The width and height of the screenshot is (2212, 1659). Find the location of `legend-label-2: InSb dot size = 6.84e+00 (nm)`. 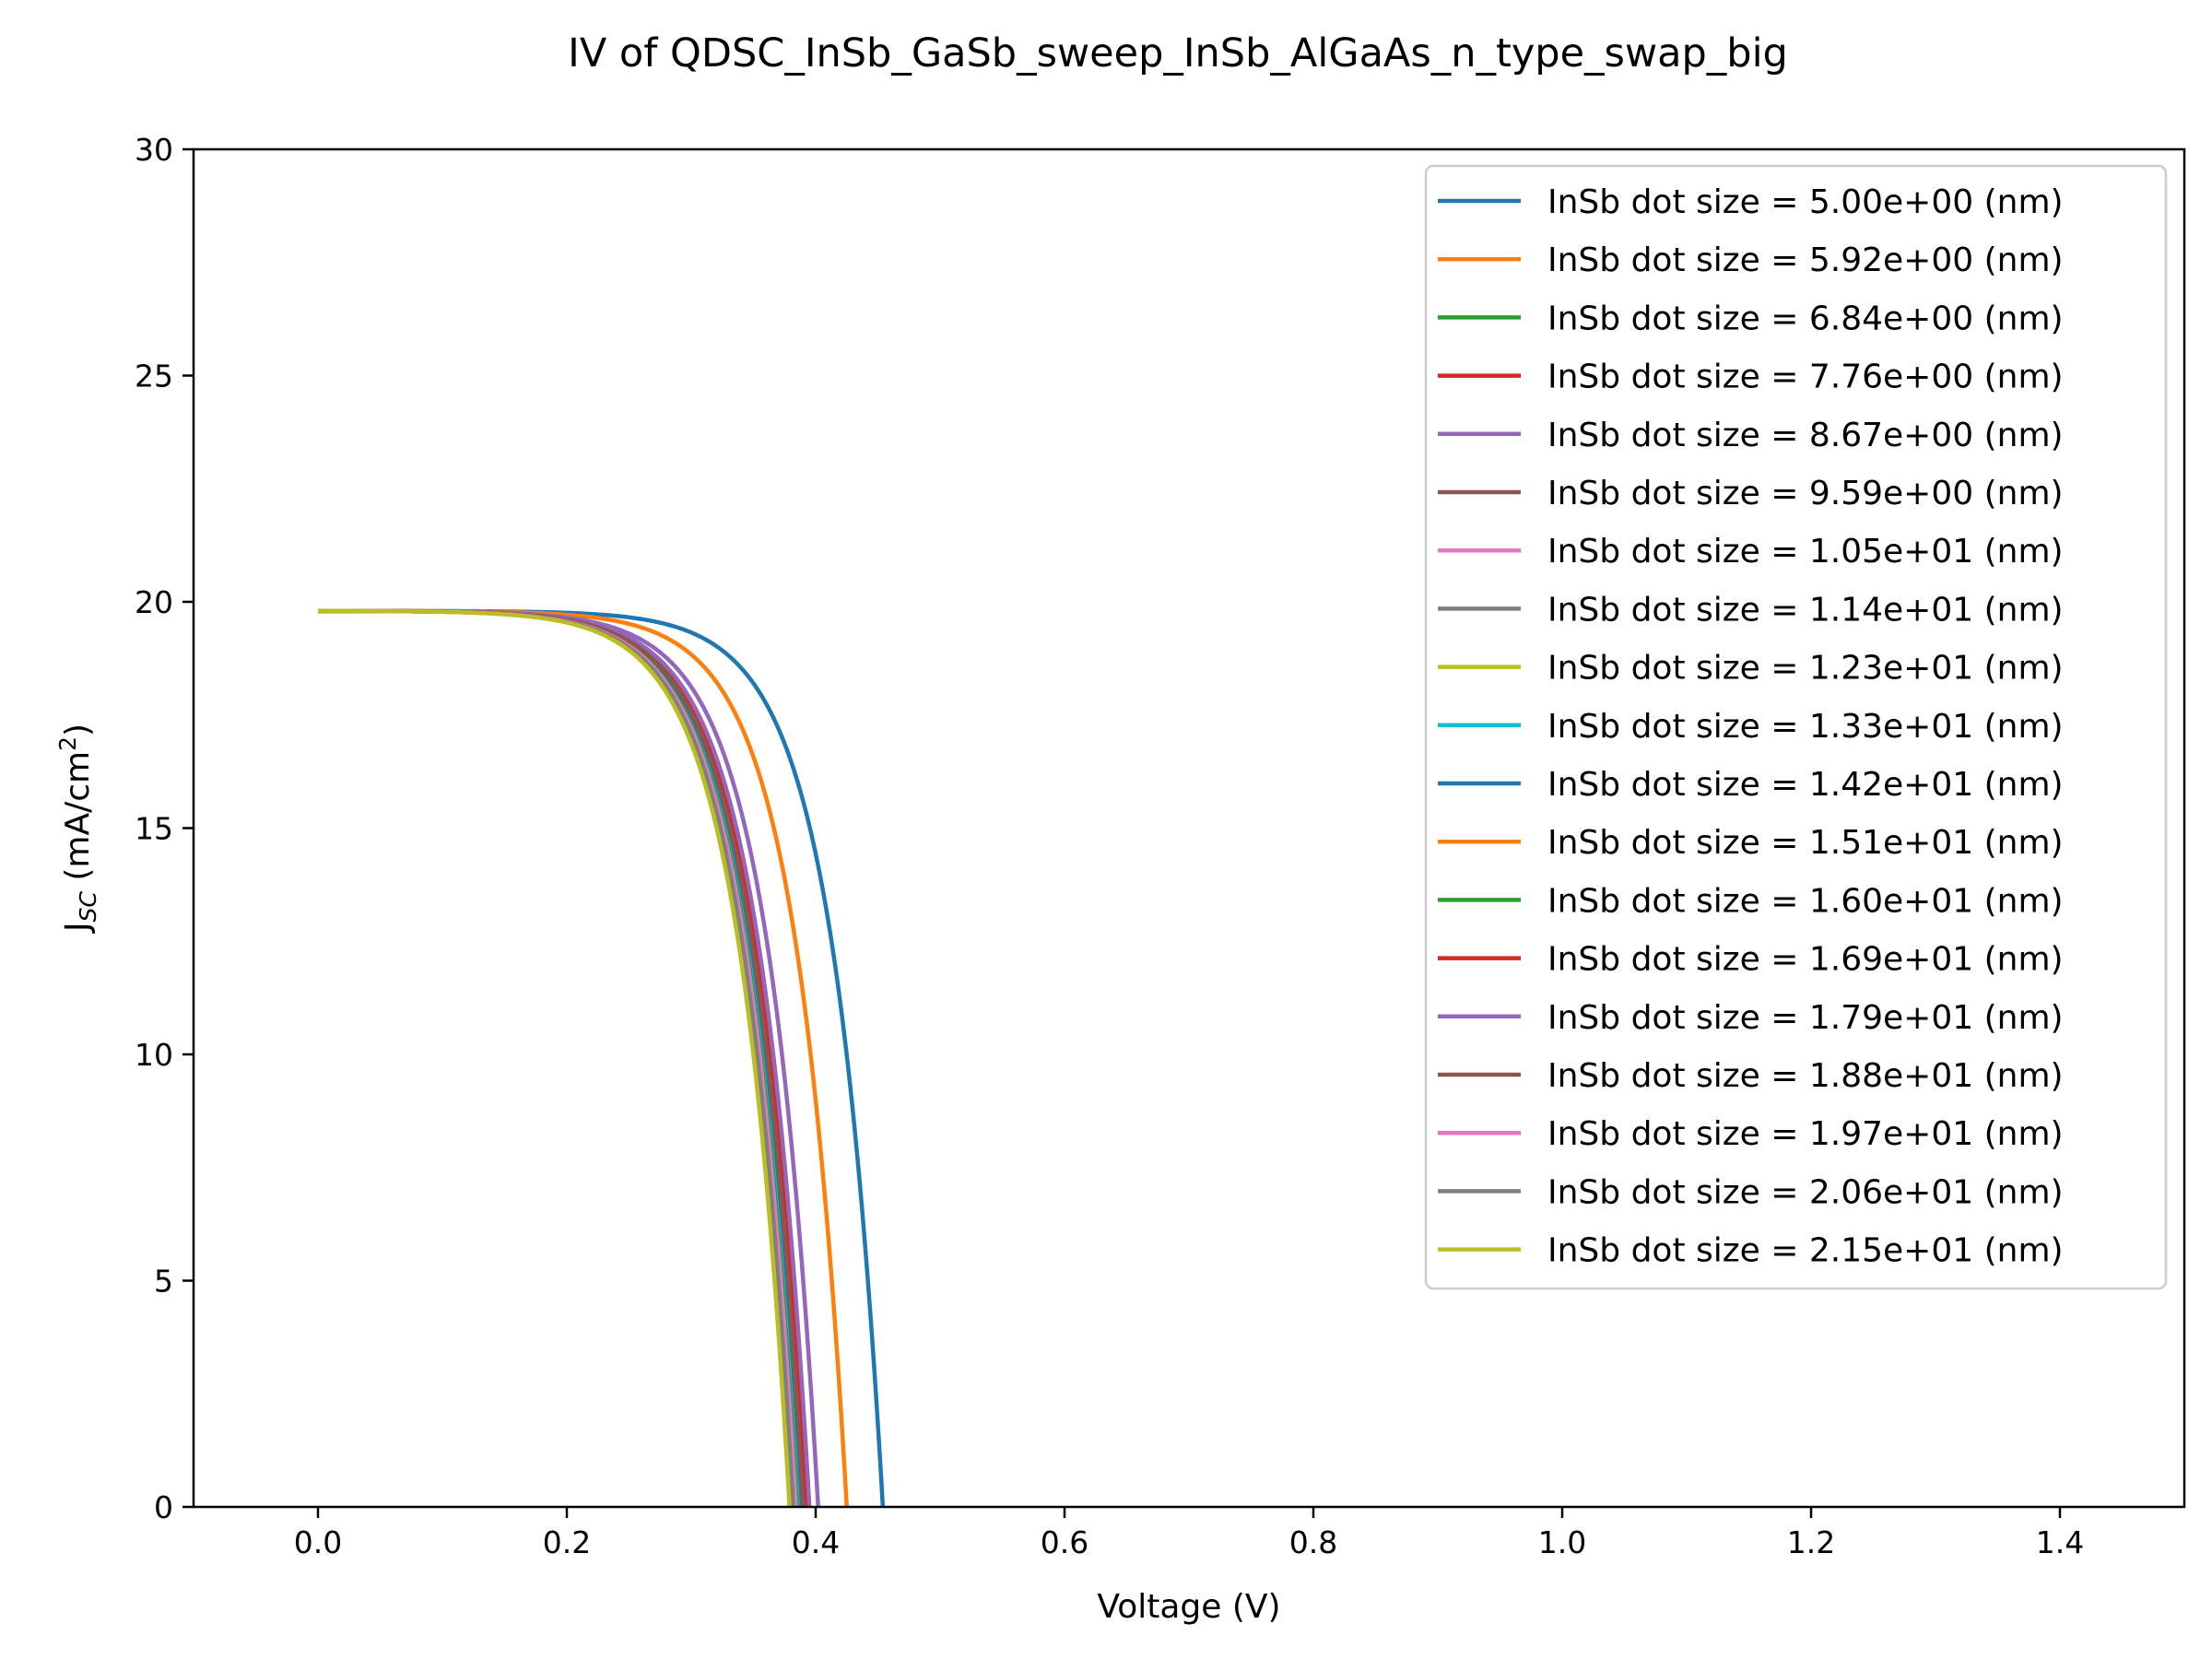

legend-label-2: InSb dot size = 6.84e+00 (nm) is located at coordinates (1805, 318).